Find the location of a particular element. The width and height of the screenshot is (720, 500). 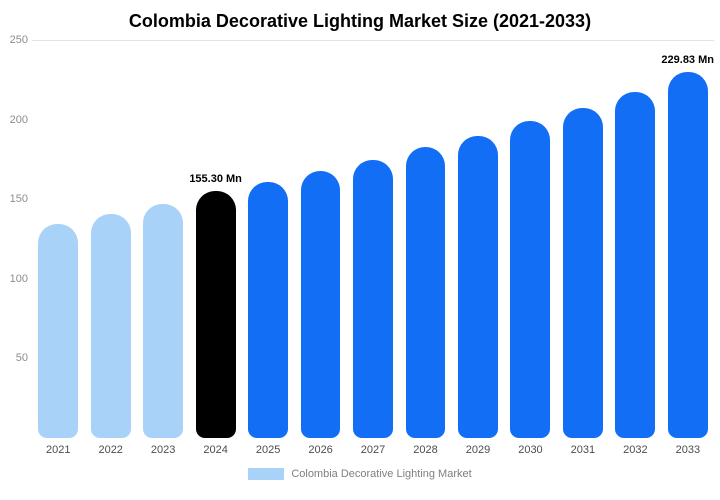

y-tick-label: 100 is located at coordinates (18, 278).